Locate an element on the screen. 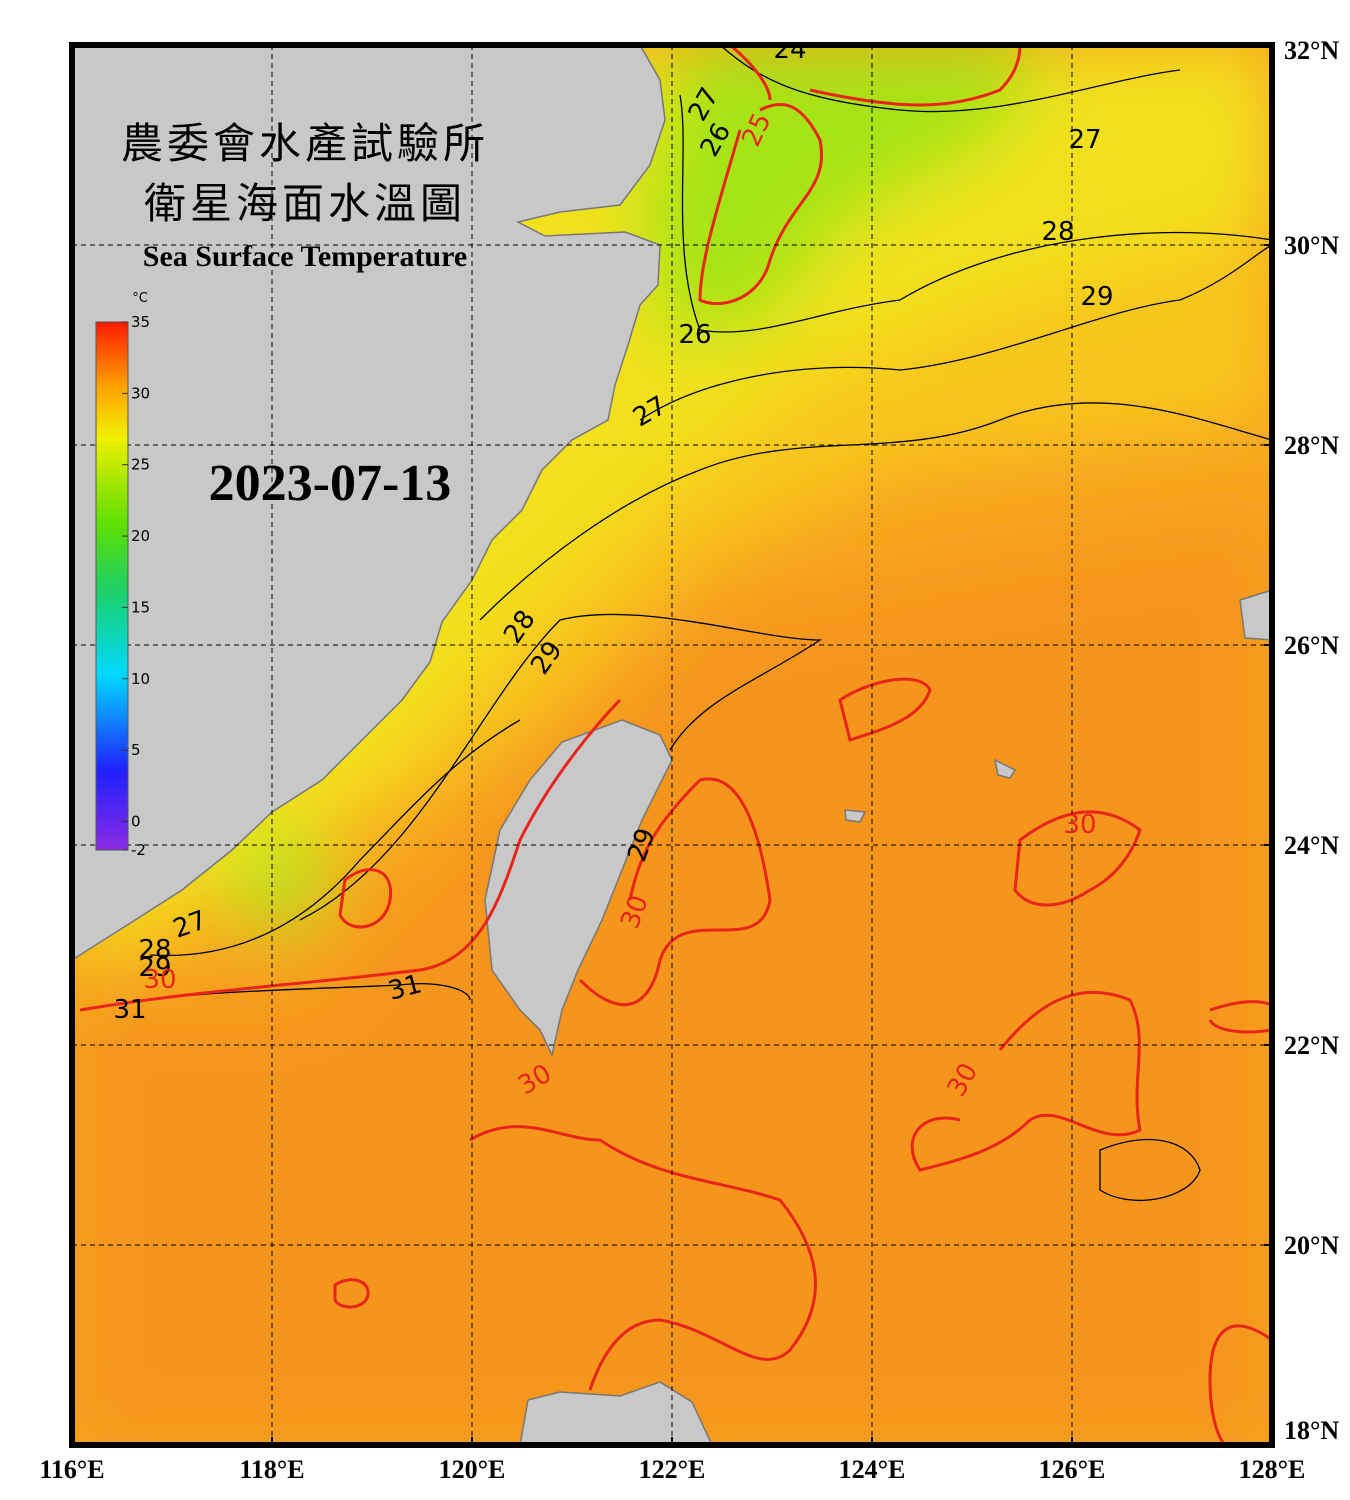 Image resolution: width=1350 pixels, height=1500 pixels. colorbar-tick-label: 0 is located at coordinates (136, 821).